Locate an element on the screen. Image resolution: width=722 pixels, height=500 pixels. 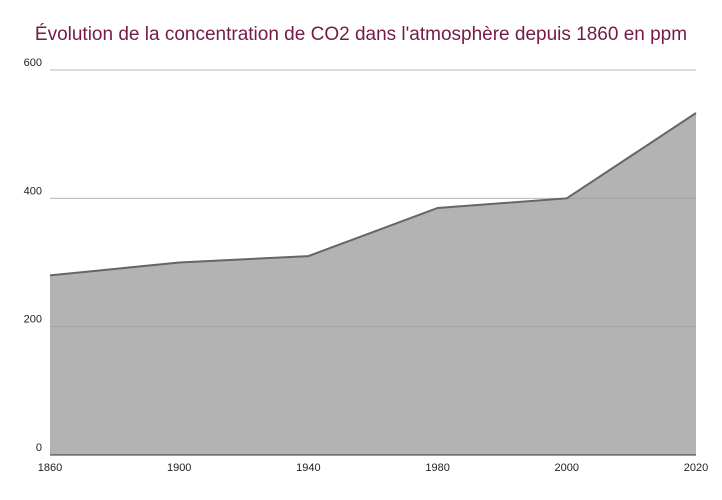
x-tick-label: 2000 is located at coordinates (567, 468).